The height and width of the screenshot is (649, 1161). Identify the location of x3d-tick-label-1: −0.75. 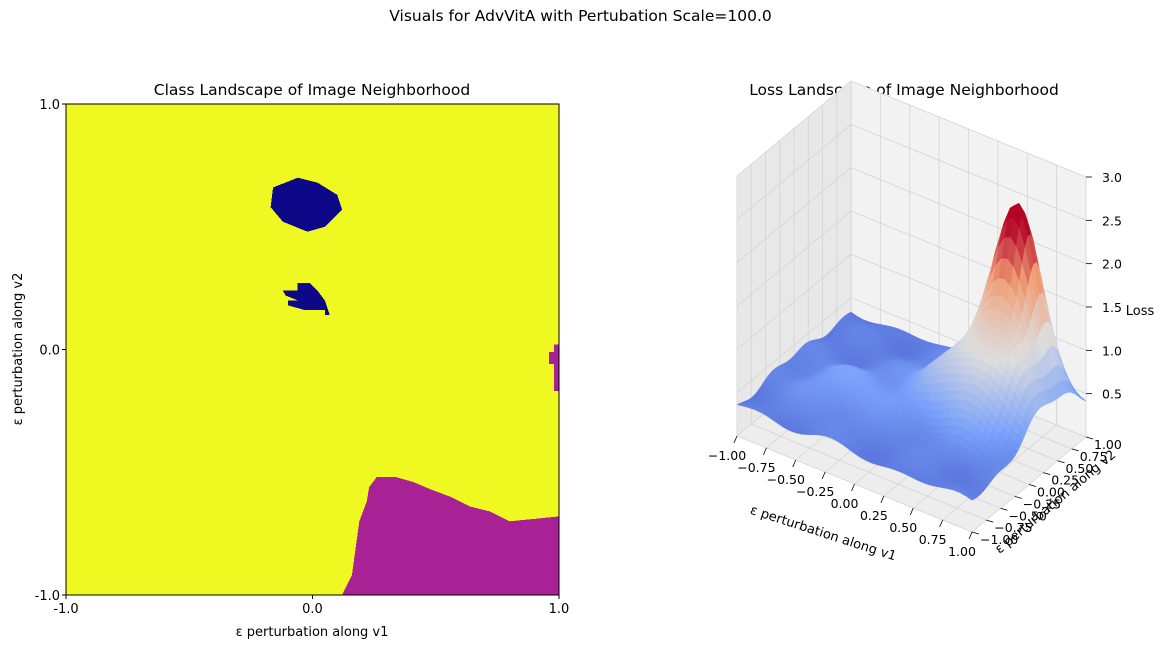
(756, 467).